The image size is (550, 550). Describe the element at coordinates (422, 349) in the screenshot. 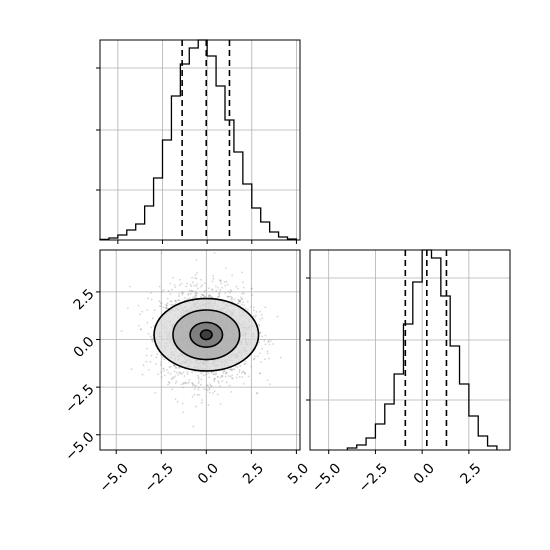

I see `histogram-step-line` at that location.